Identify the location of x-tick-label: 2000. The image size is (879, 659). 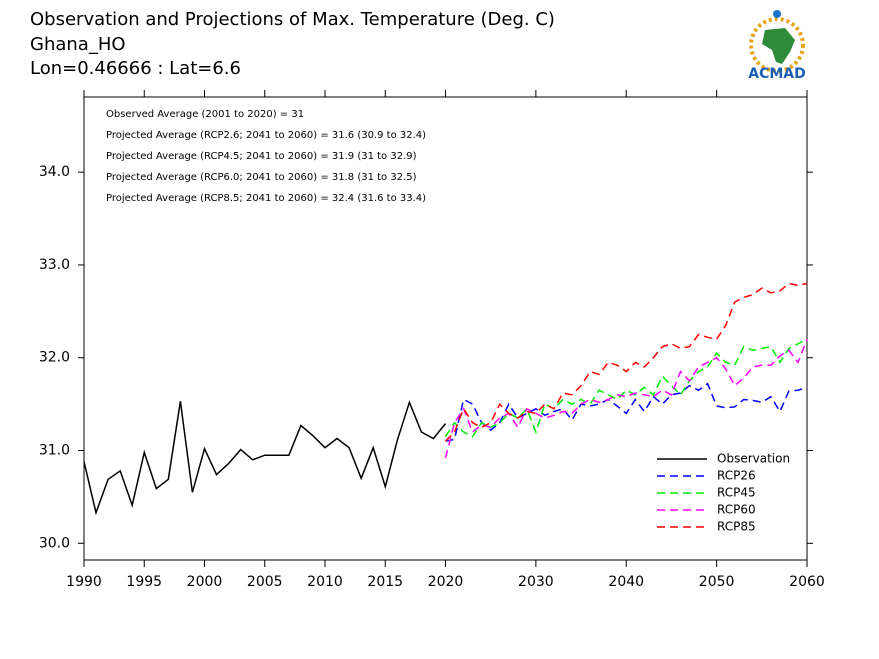
(205, 582).